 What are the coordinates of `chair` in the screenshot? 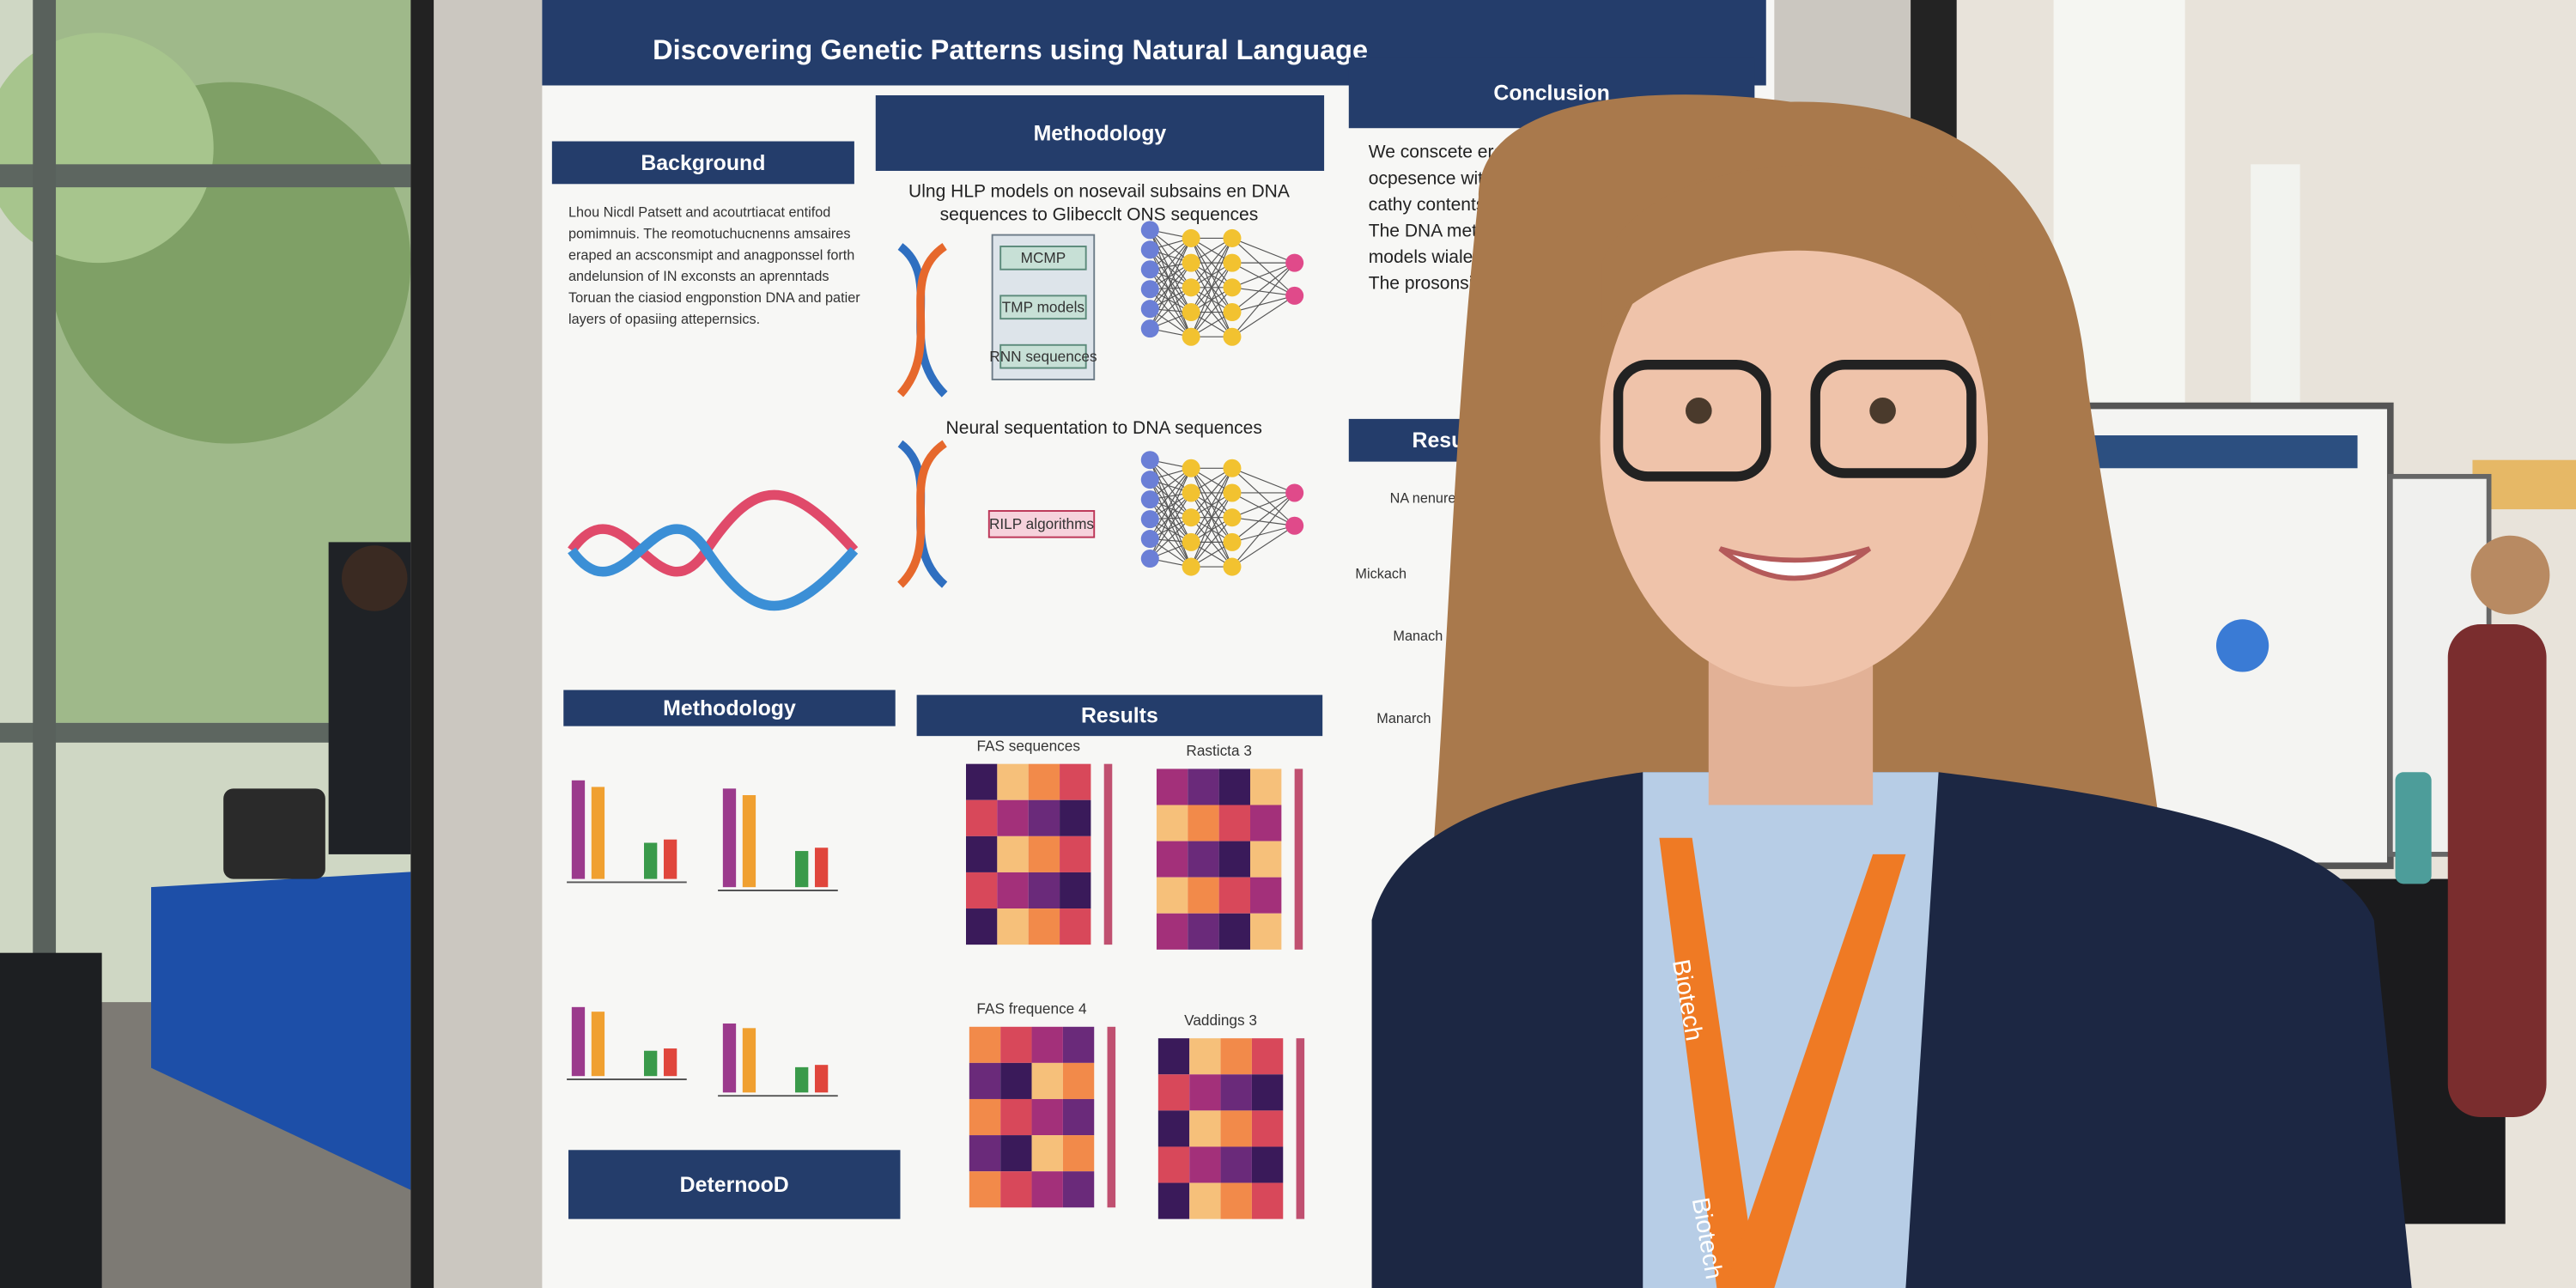 It's located at (274, 834).